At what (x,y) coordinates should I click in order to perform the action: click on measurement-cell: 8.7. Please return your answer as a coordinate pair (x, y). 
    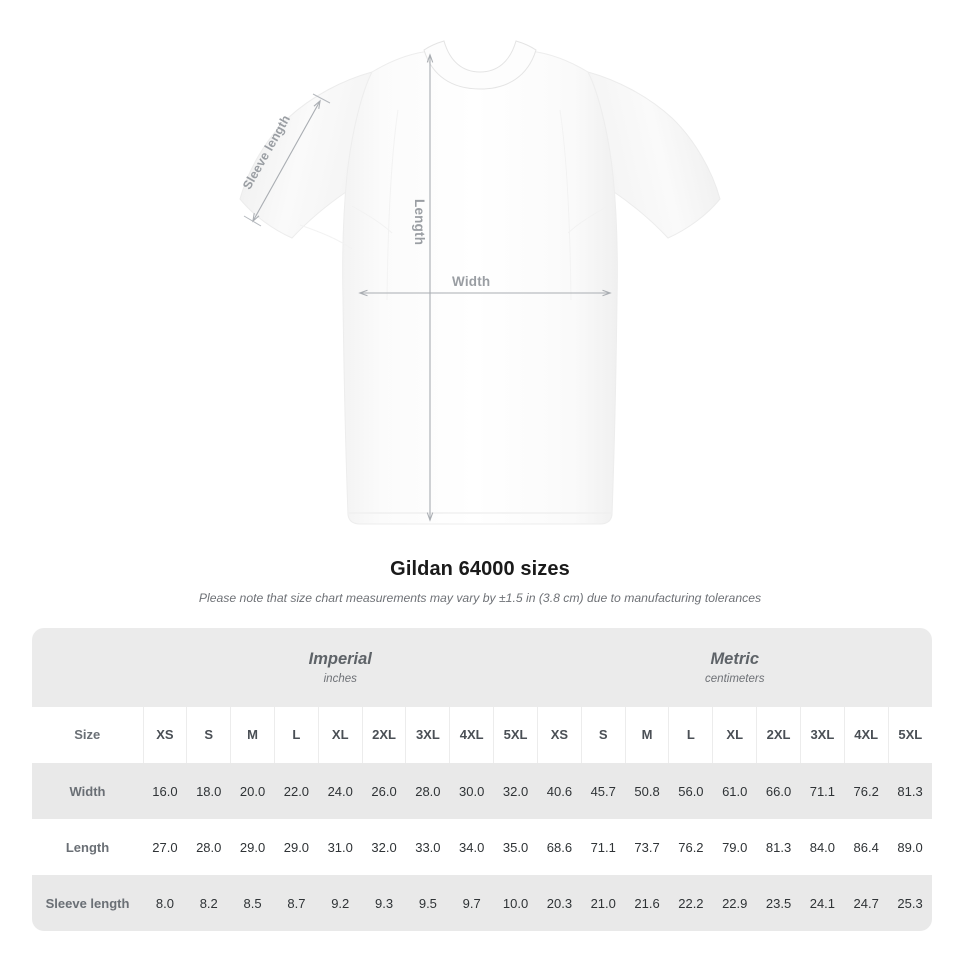
    Looking at the image, I should click on (296, 903).